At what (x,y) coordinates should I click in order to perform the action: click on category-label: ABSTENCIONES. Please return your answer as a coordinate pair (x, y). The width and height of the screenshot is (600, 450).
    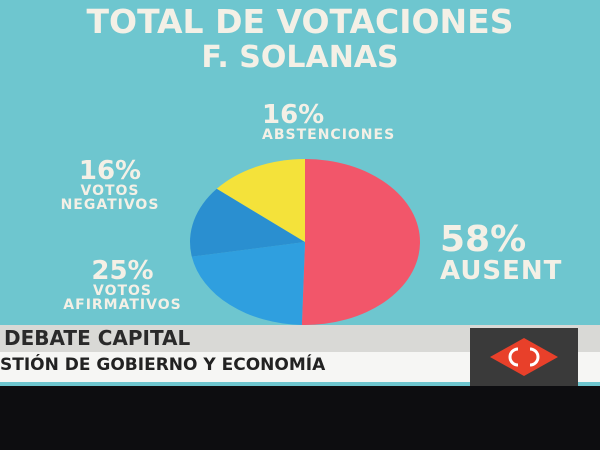
    Looking at the image, I should click on (329, 135).